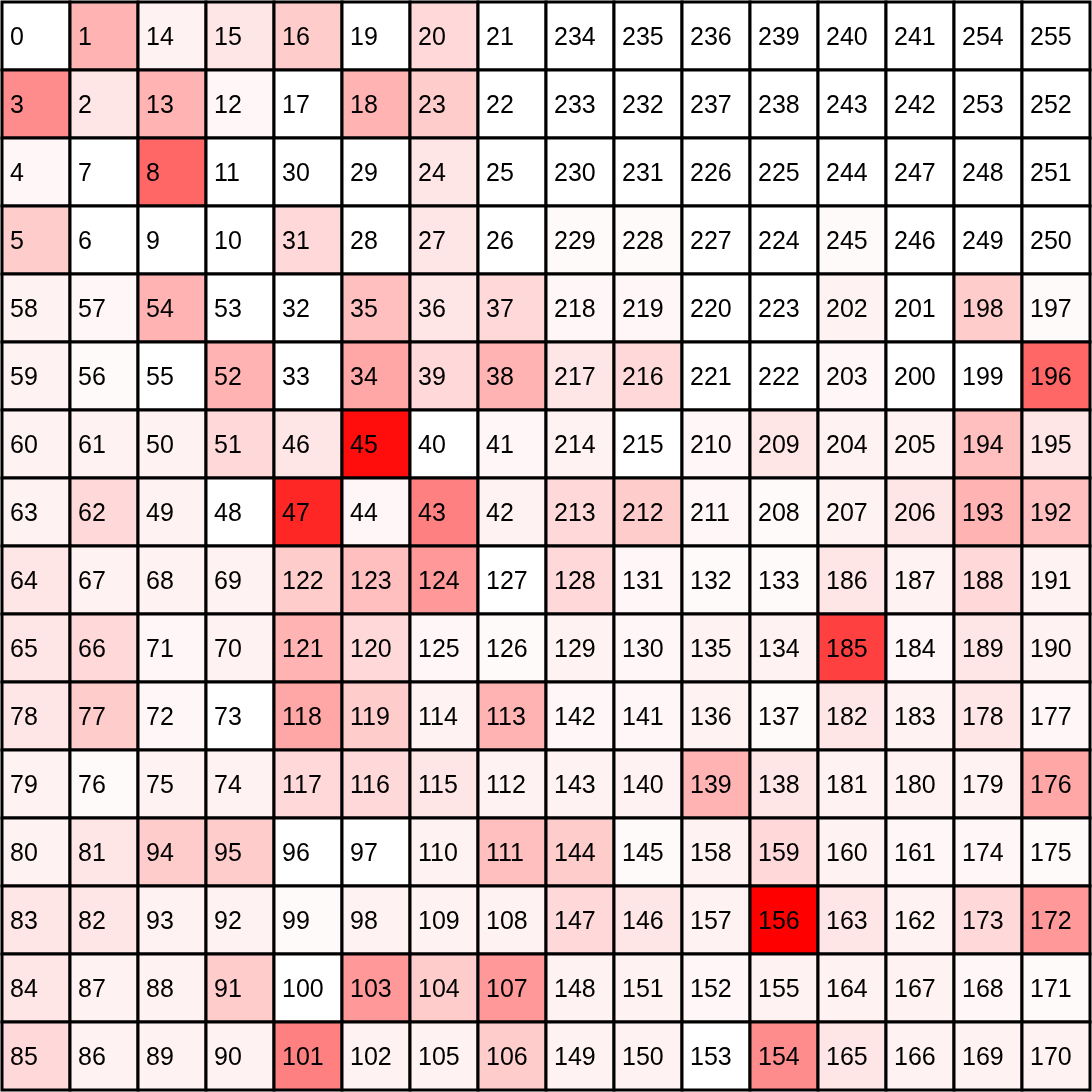 This screenshot has width=1092, height=1092. What do you see at coordinates (507, 1056) in the screenshot?
I see `data-label: 106` at bounding box center [507, 1056].